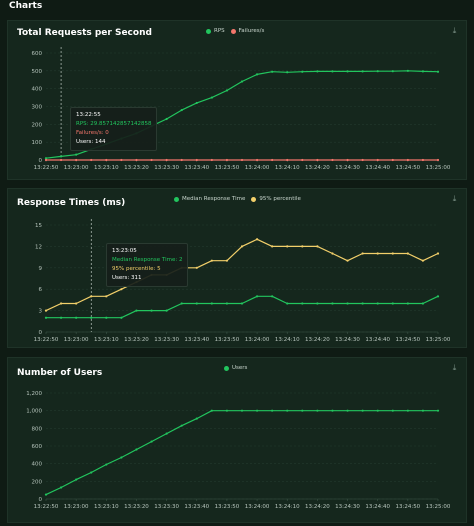 The width and height of the screenshot is (474, 526). What do you see at coordinates (237, 8) in the screenshot?
I see `charts-header: Charts` at bounding box center [237, 8].